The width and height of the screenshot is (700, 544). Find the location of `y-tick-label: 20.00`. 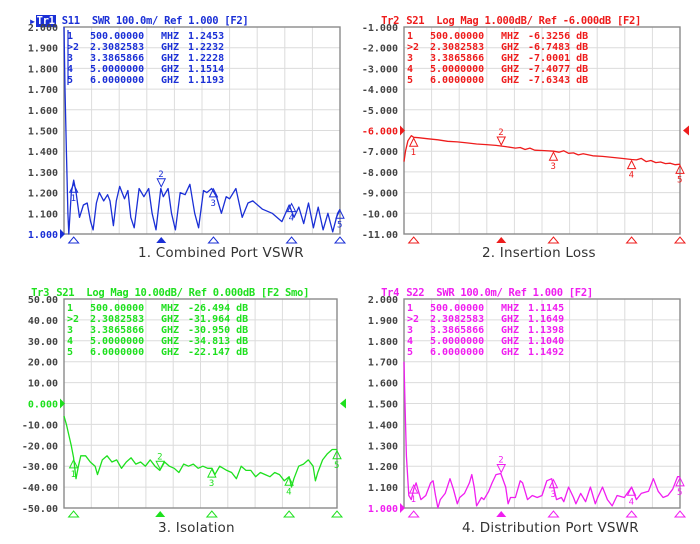

y-tick-label: 20.00 is located at coordinates (43, 363).